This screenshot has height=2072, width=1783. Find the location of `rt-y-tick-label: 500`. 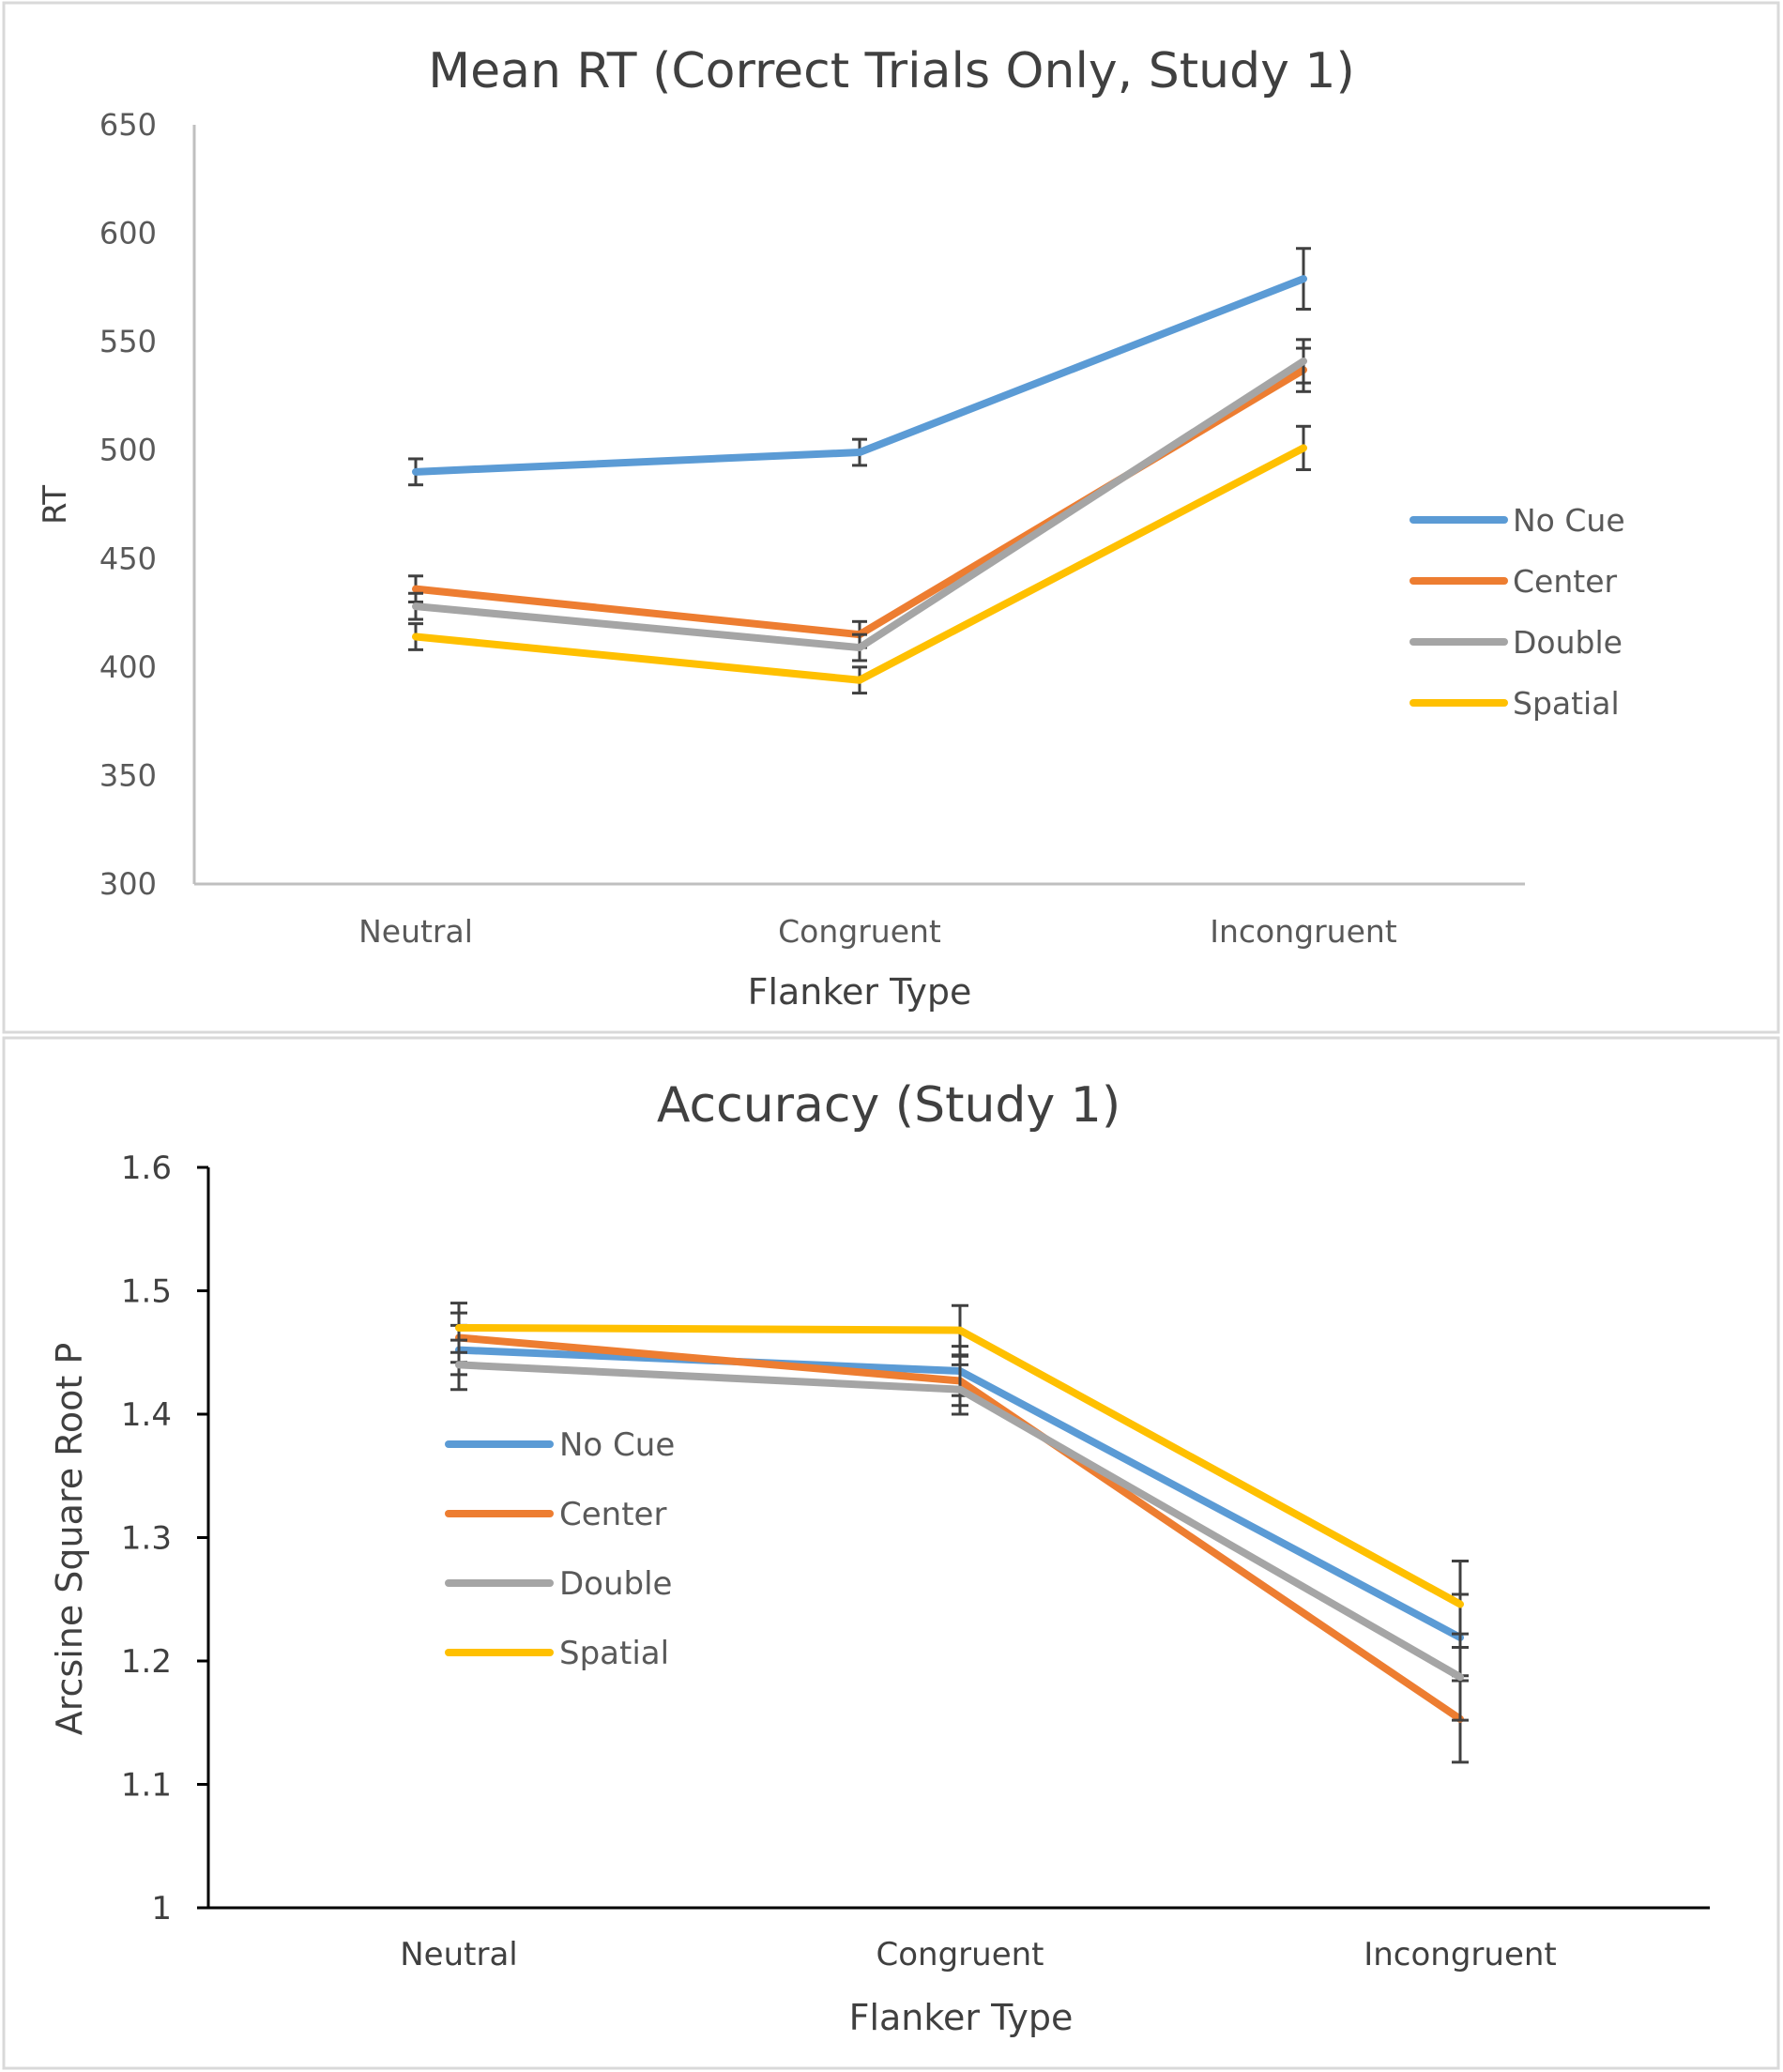

rt-y-tick-label: 500 is located at coordinates (128, 451).